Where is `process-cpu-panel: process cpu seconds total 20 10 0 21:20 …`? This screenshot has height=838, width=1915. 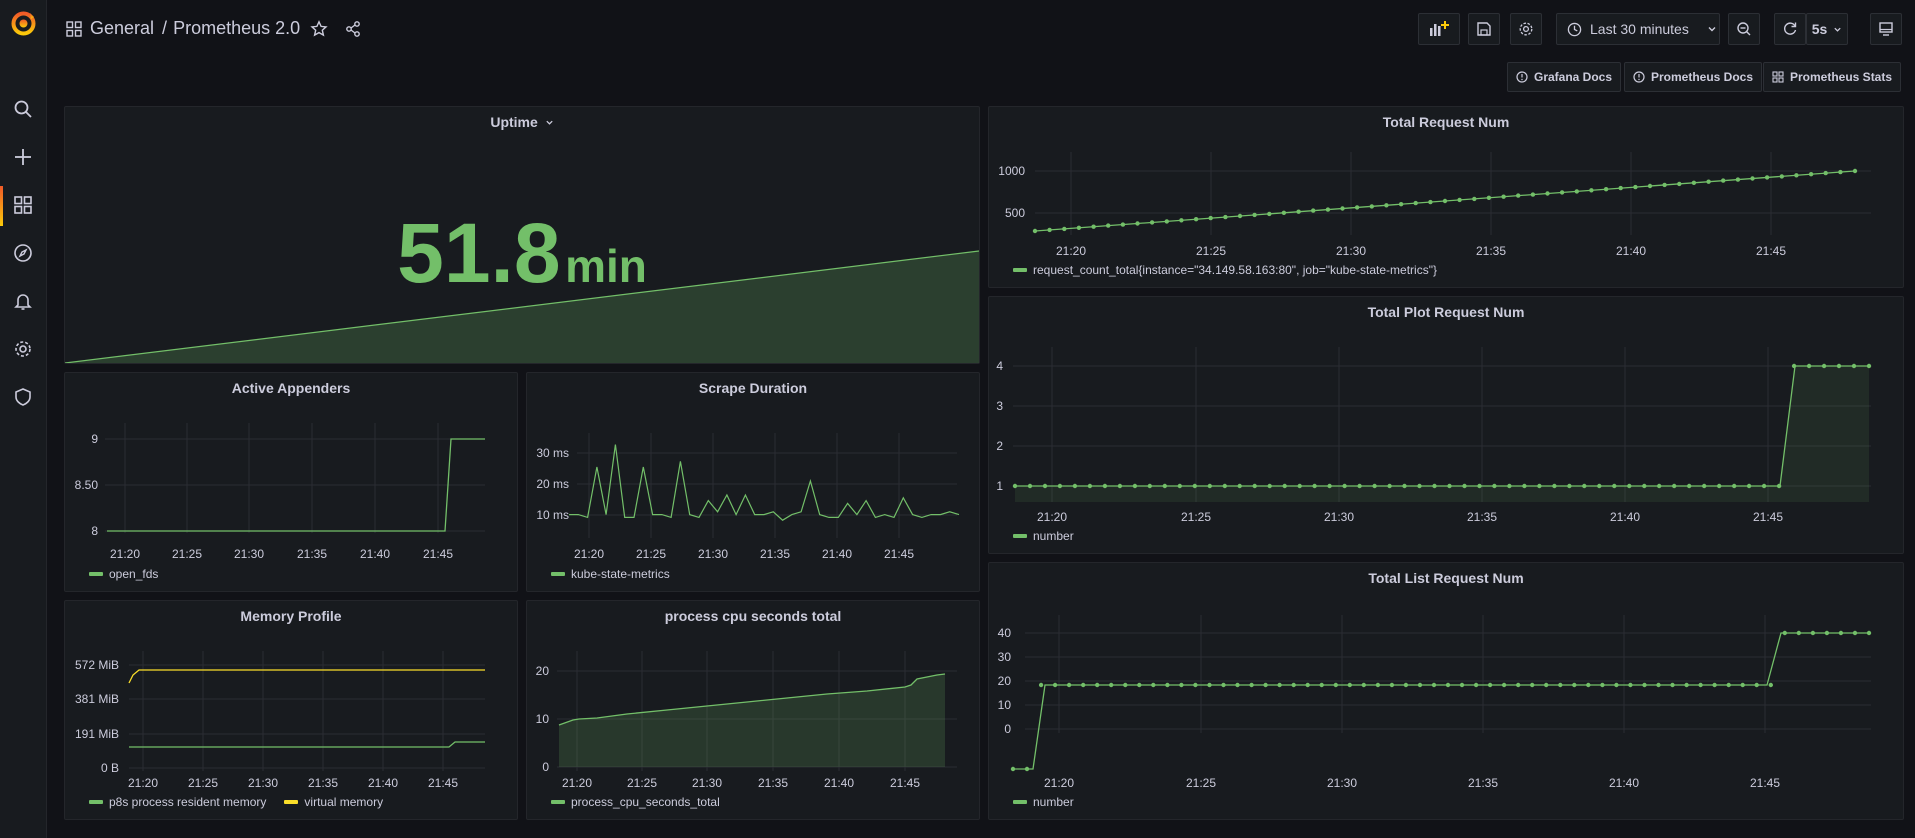
process-cpu-panel: process cpu seconds total 20 10 0 21:20 … is located at coordinates (753, 710).